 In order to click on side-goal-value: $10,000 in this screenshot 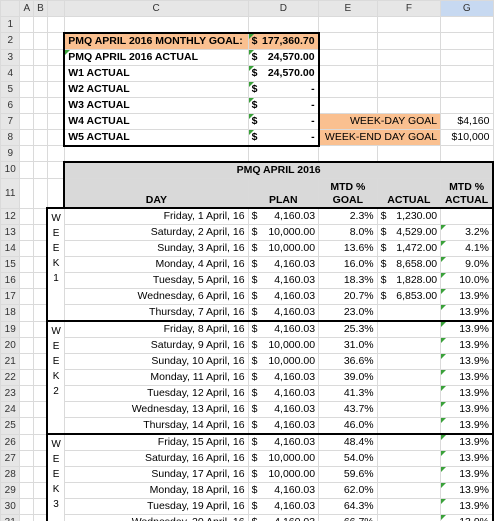, I will do `click(467, 137)`.